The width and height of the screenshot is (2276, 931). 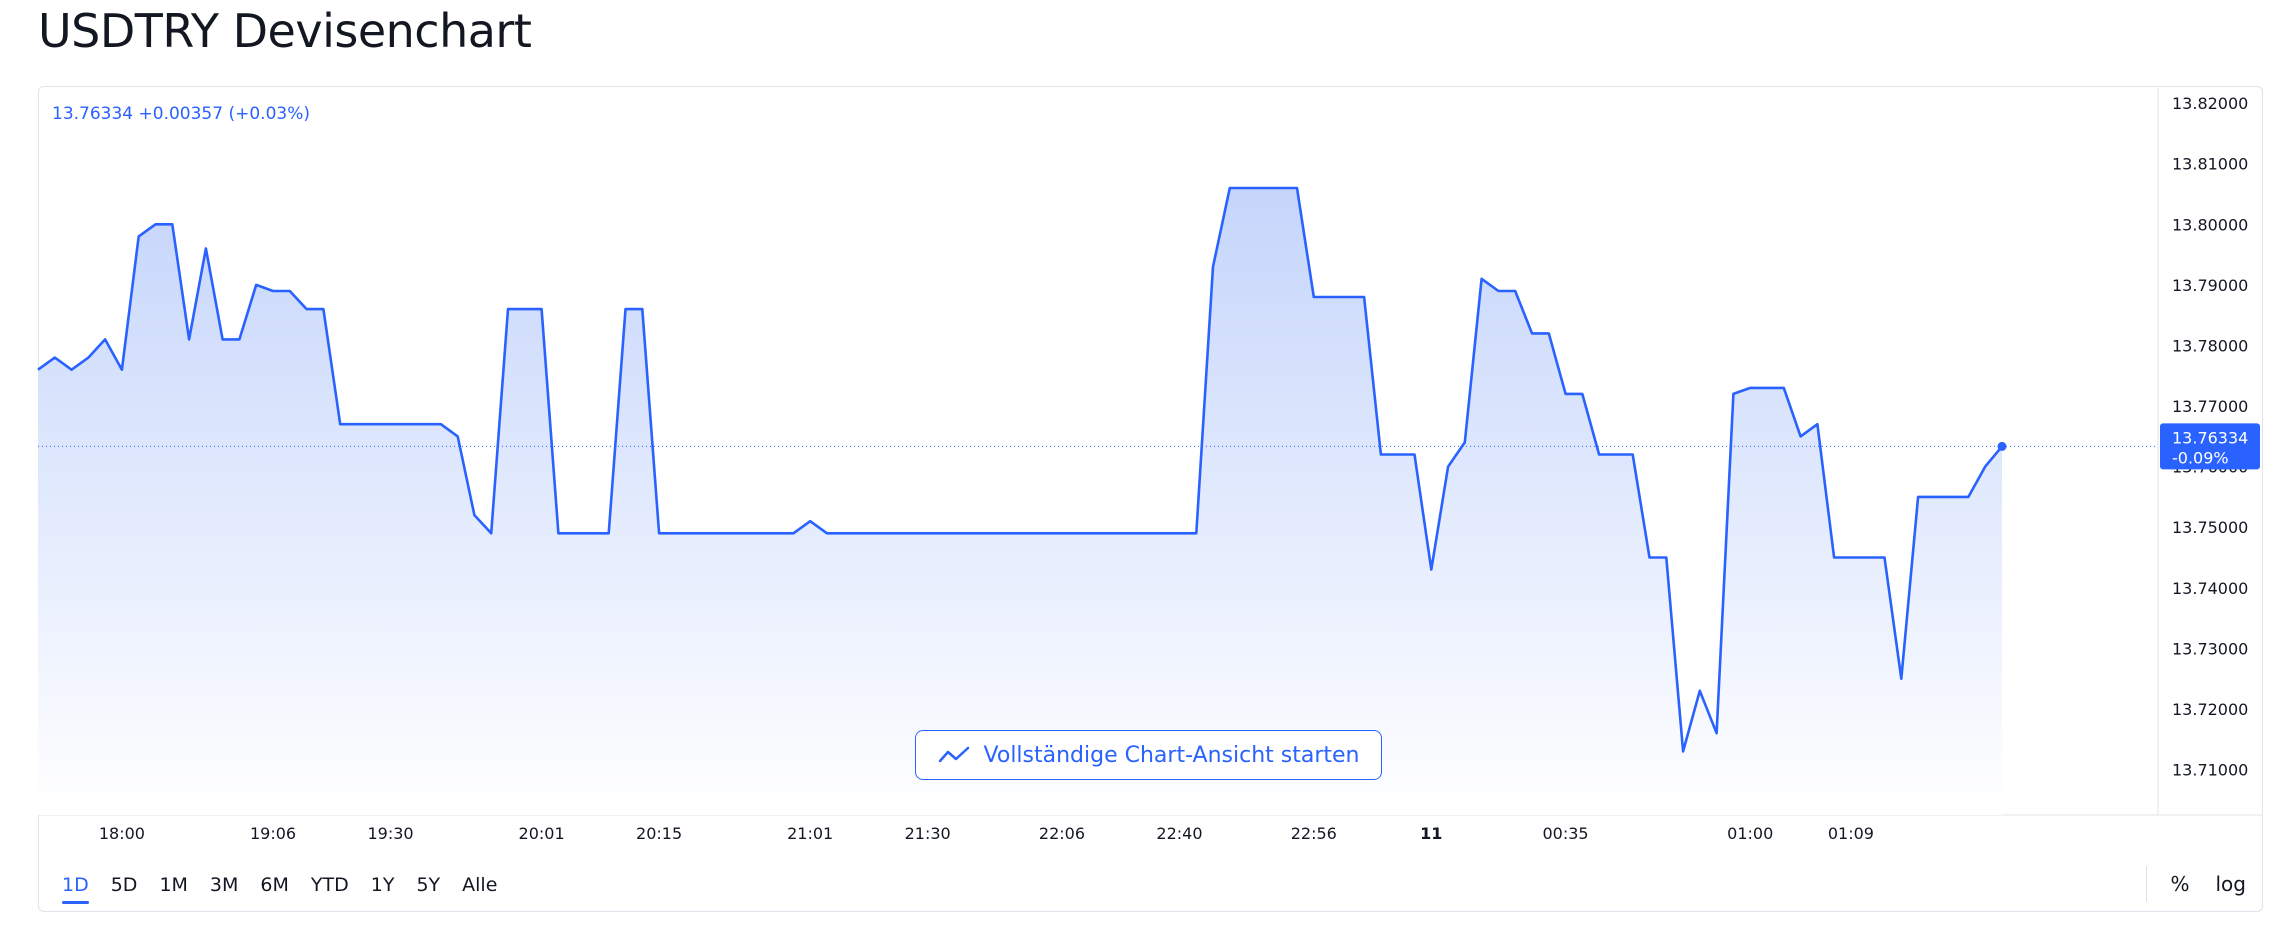 I want to click on x-tick-label: 22:40, so click(x=1179, y=833).